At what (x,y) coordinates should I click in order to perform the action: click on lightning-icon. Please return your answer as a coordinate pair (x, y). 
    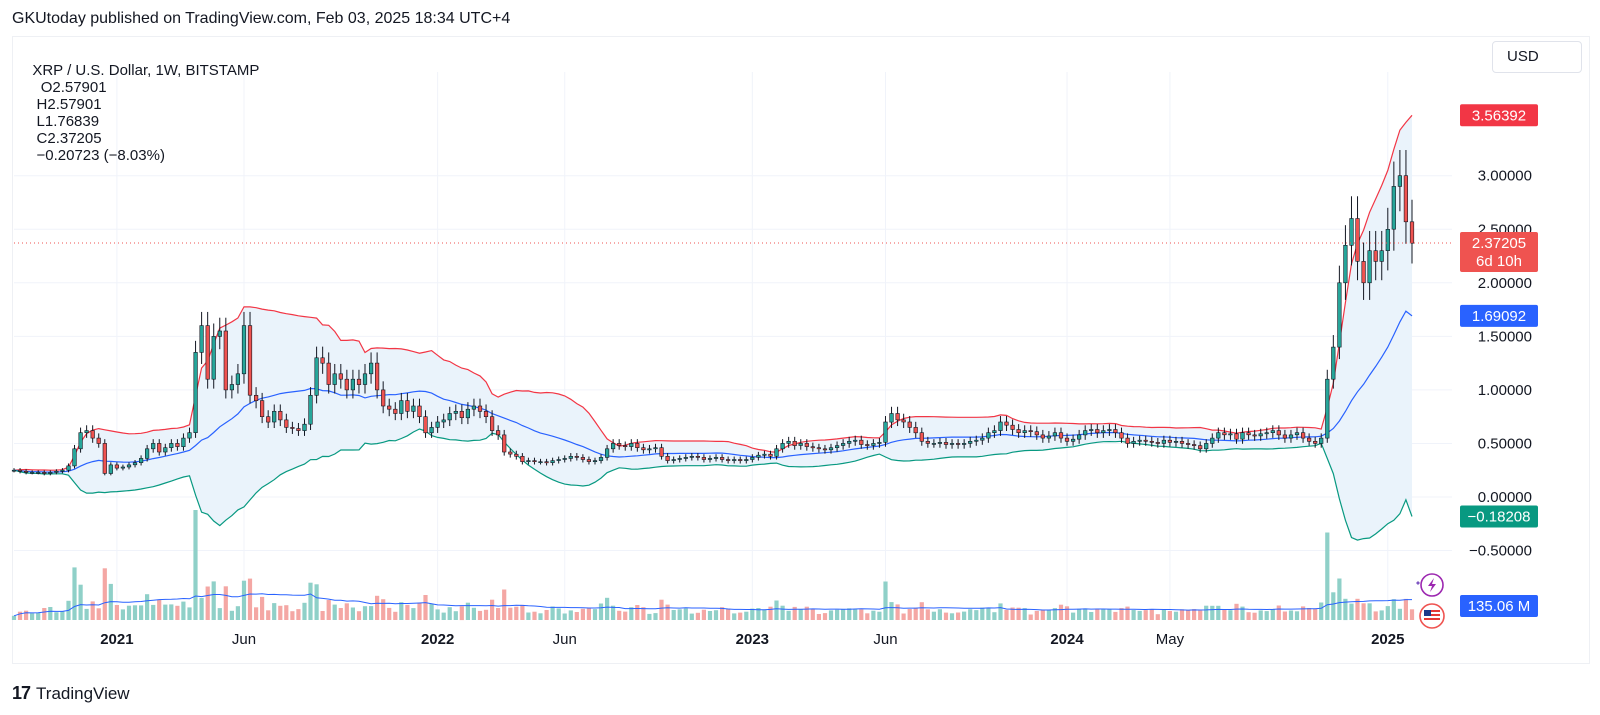
    Looking at the image, I should click on (1430, 585).